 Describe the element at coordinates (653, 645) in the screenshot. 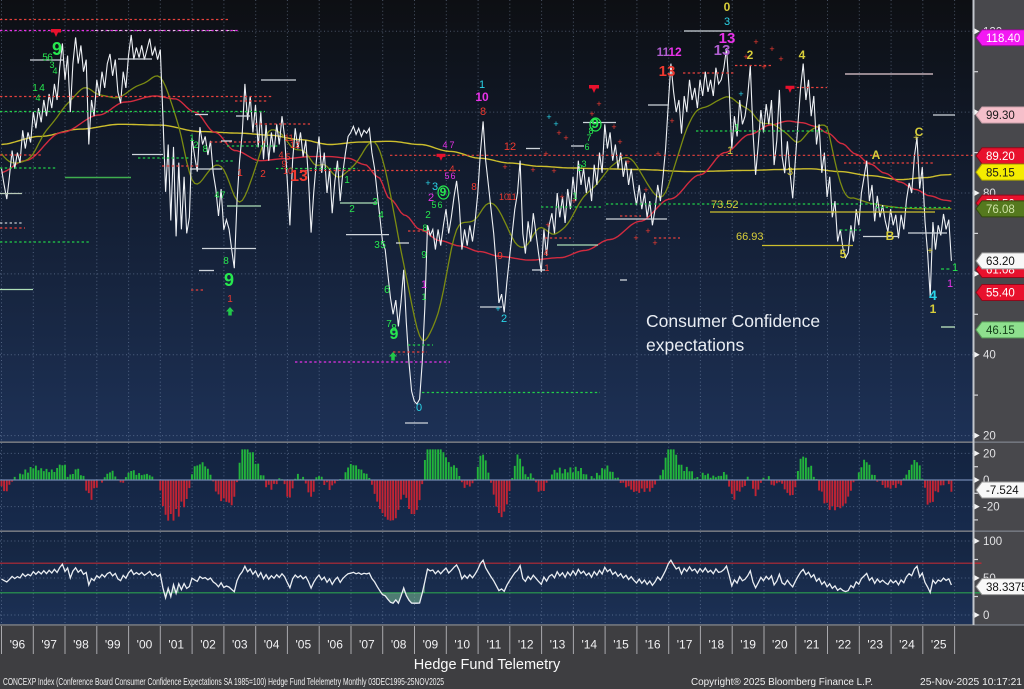

I see `svg-text: '16` at that location.